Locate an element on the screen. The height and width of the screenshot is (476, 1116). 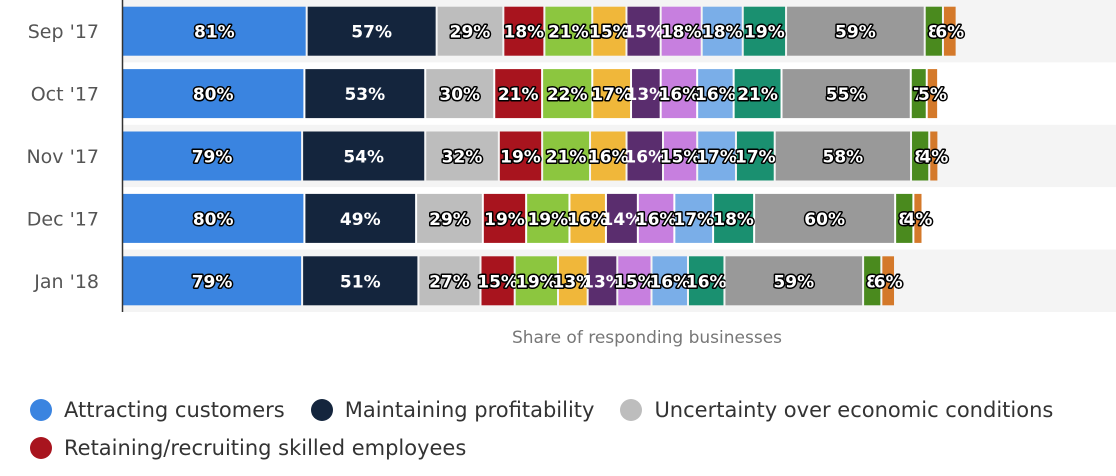
data-label: 59% is located at coordinates (793, 282).